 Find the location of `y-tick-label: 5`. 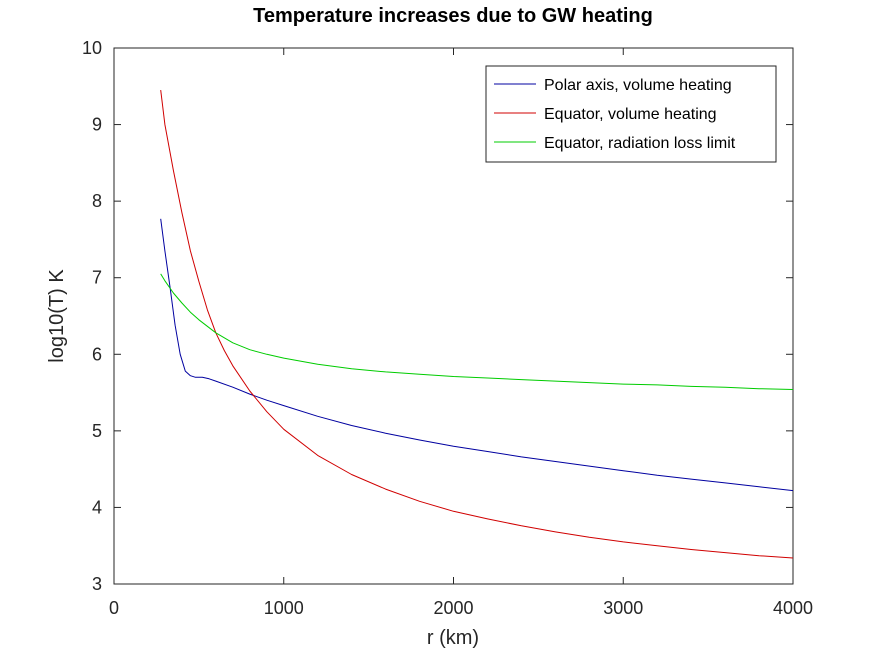

y-tick-label: 5 is located at coordinates (97, 431).